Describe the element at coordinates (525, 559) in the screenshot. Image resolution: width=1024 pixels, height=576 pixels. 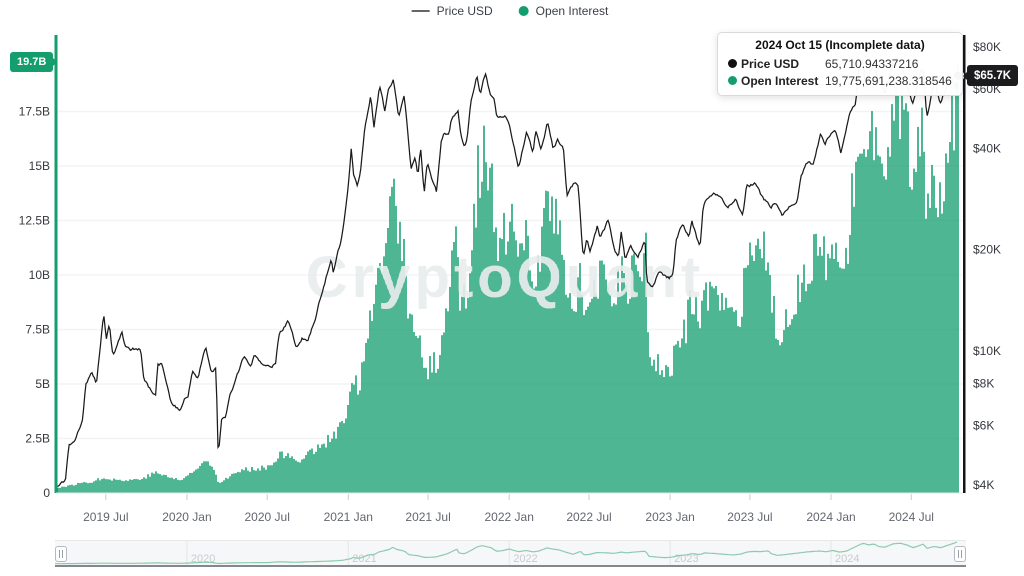
I see `navigator-year-label: 2022` at that location.